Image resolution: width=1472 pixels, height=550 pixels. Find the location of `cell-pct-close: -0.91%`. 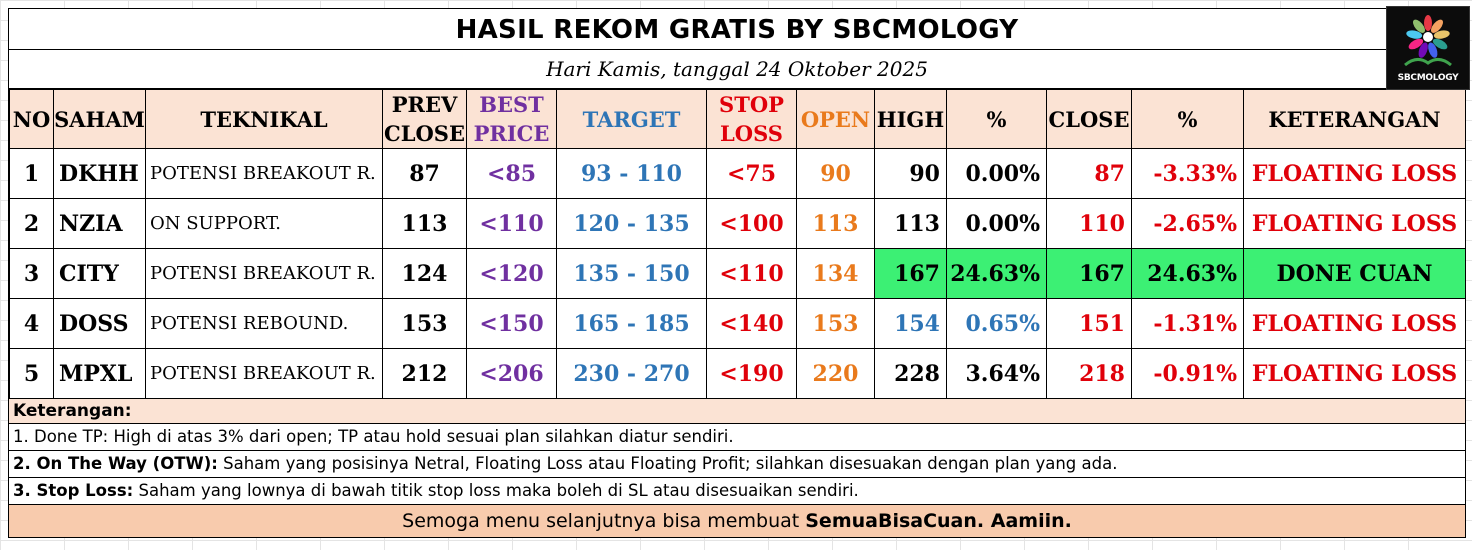

cell-pct-close: -0.91% is located at coordinates (1187, 373).